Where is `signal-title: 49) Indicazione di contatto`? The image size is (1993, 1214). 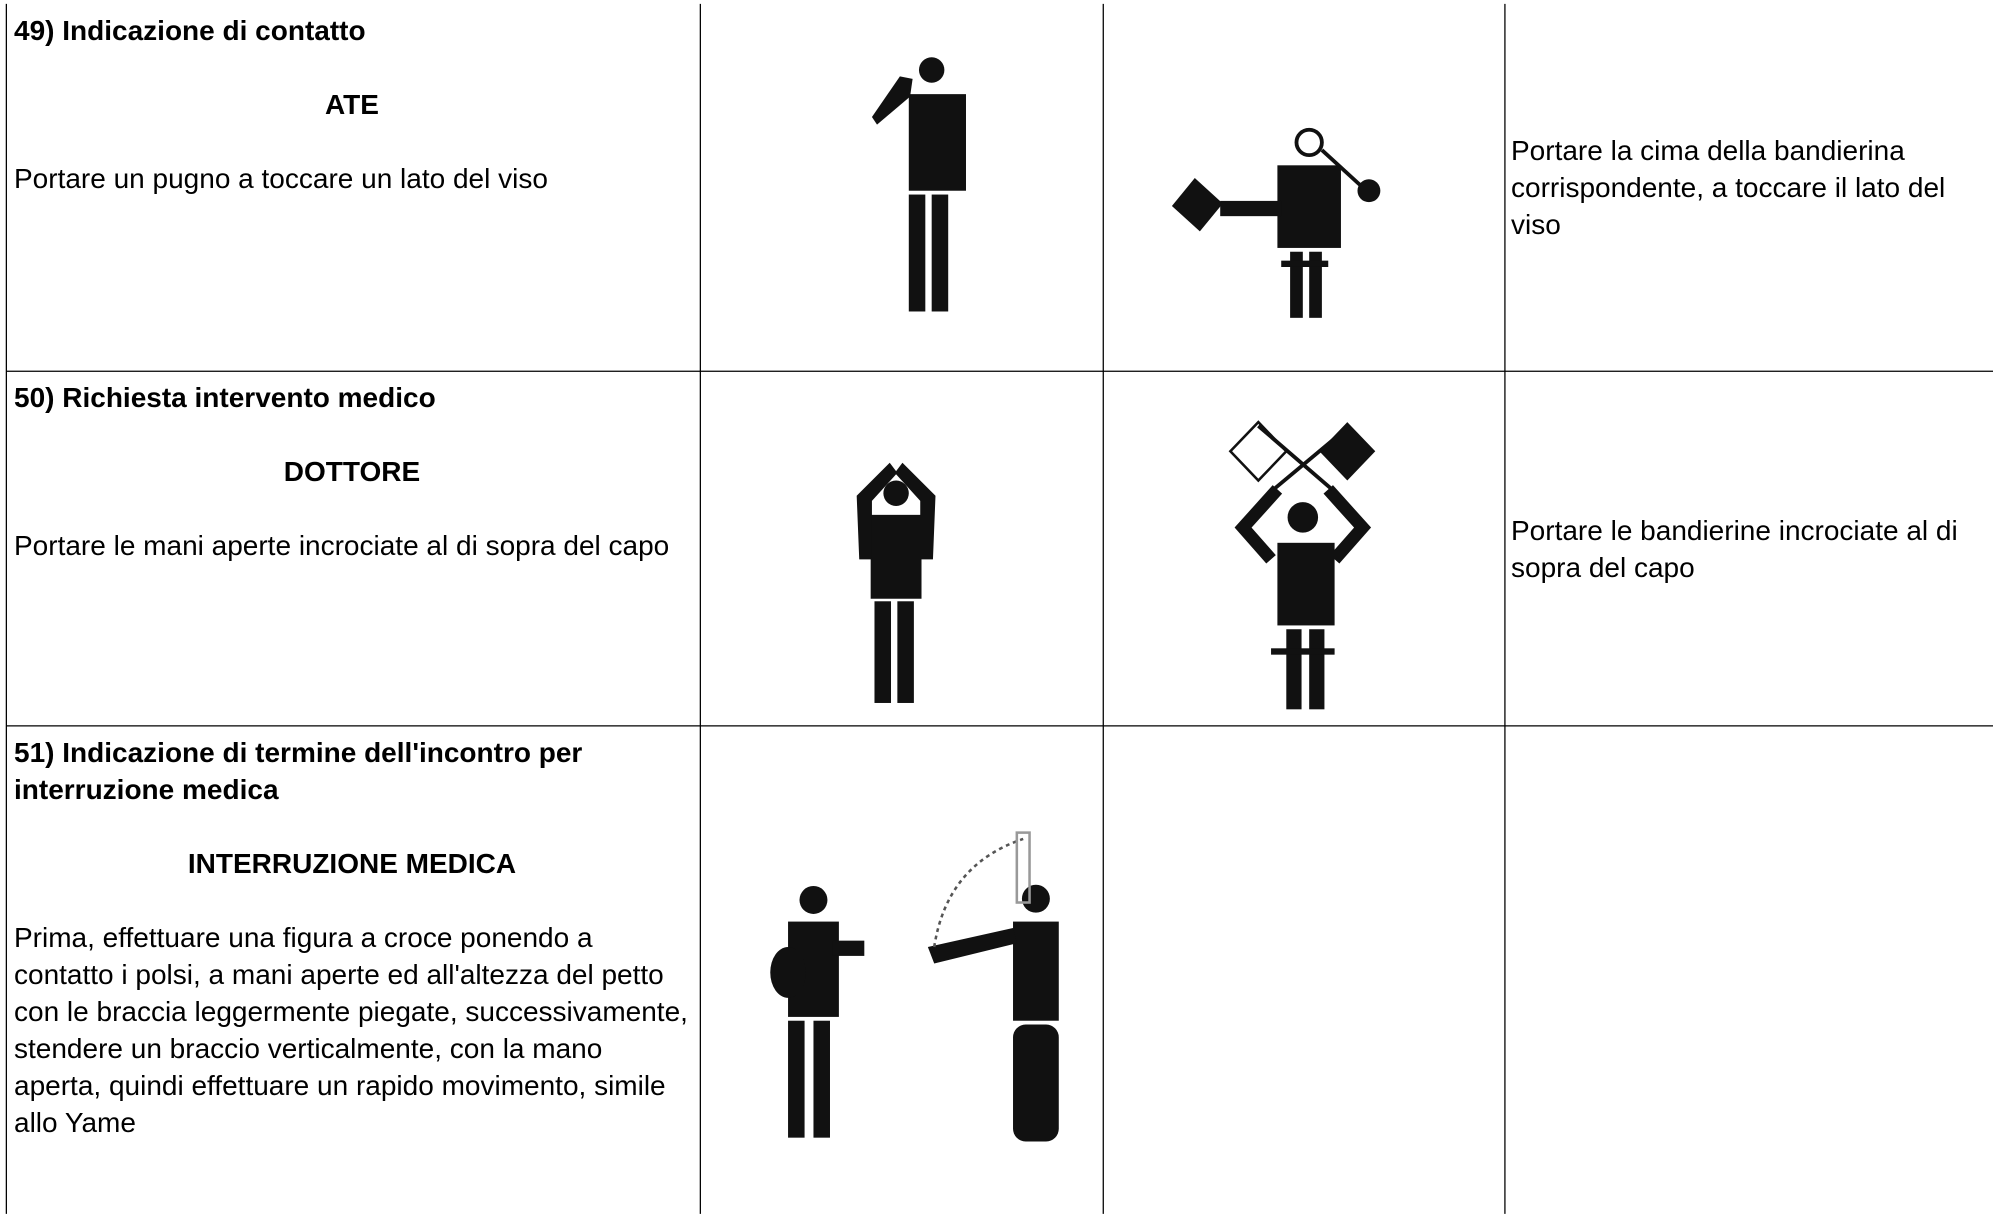
signal-title: 49) Indicazione di contatto is located at coordinates (190, 30).